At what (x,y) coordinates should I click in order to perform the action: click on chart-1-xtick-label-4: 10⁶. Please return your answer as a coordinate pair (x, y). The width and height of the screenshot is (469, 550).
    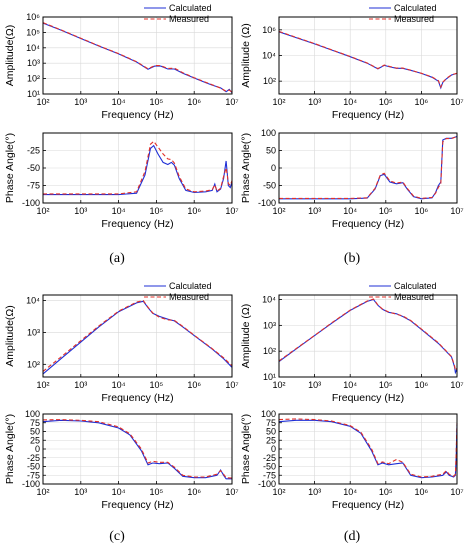
    Looking at the image, I should click on (194, 102).